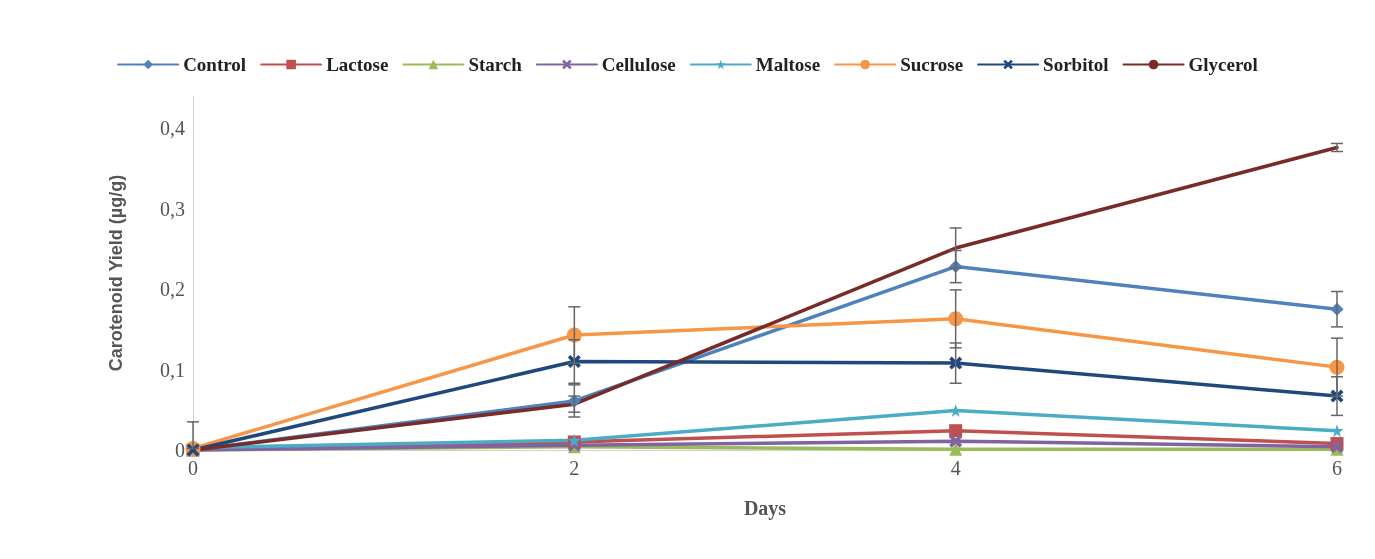 The image size is (1375, 559). Describe the element at coordinates (172, 289) in the screenshot. I see `y-tick-label: 0,2` at that location.